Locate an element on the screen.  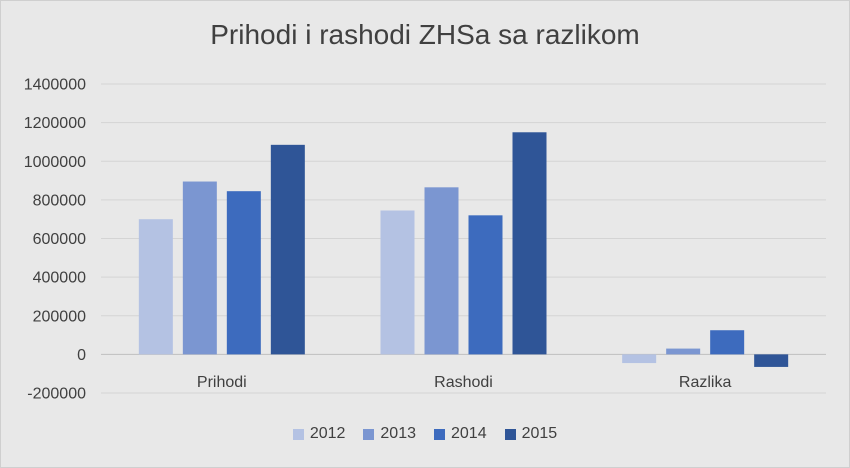
y-tick-label: 600000 is located at coordinates (59, 239).